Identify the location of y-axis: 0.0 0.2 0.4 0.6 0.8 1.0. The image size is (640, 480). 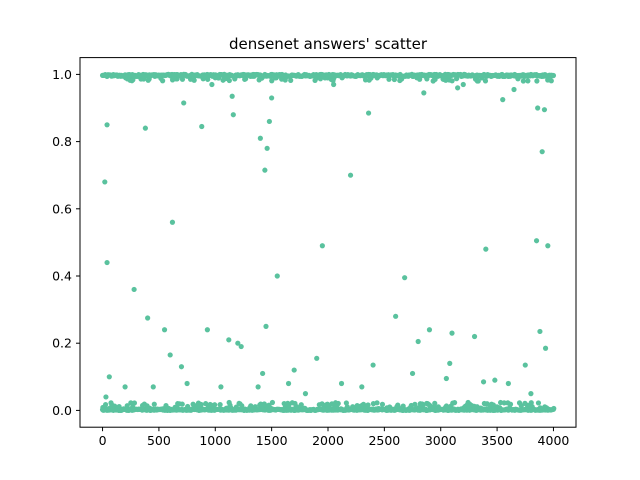
(66, 242).